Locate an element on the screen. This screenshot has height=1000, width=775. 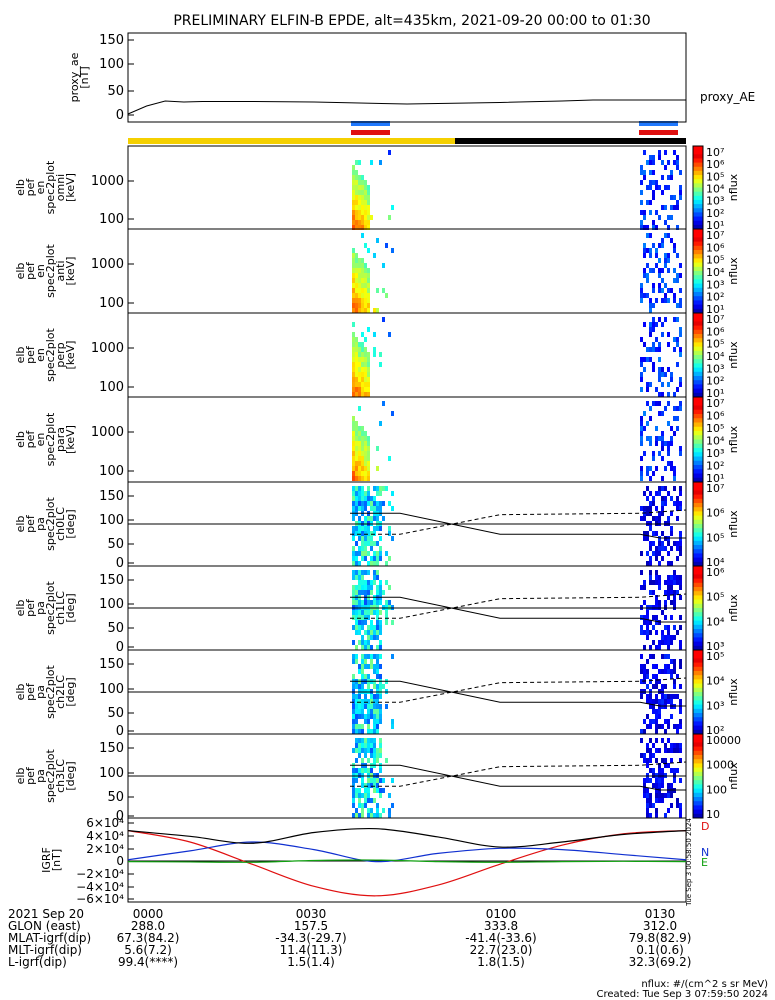
y-tick-label: 100 is located at coordinates (111, 219).